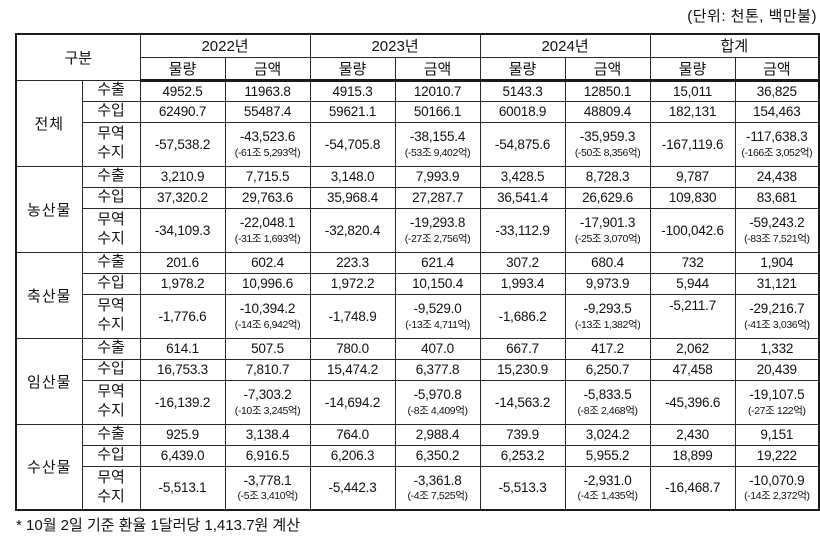 This screenshot has height=544, width=820. Describe the element at coordinates (522, 434) in the screenshot. I see `table-cell: 739.9` at that location.